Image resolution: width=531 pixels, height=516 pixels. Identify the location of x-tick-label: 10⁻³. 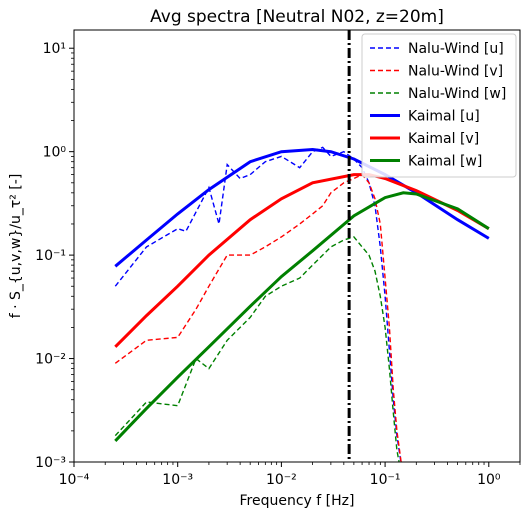
(177, 480).